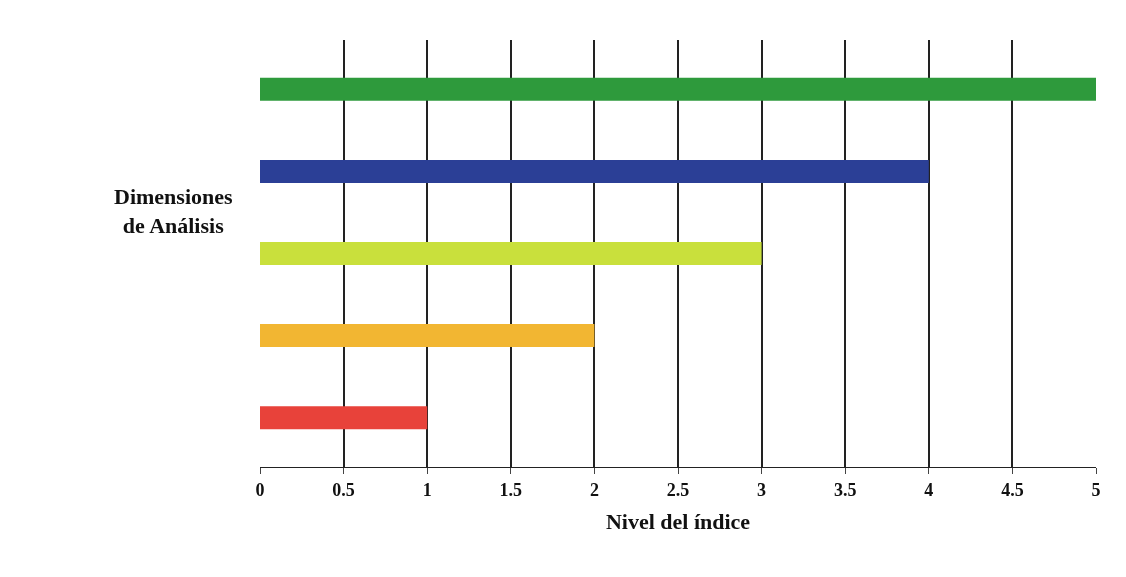 The image size is (1126, 577). I want to click on x-tick-label: 5, so click(1096, 489).